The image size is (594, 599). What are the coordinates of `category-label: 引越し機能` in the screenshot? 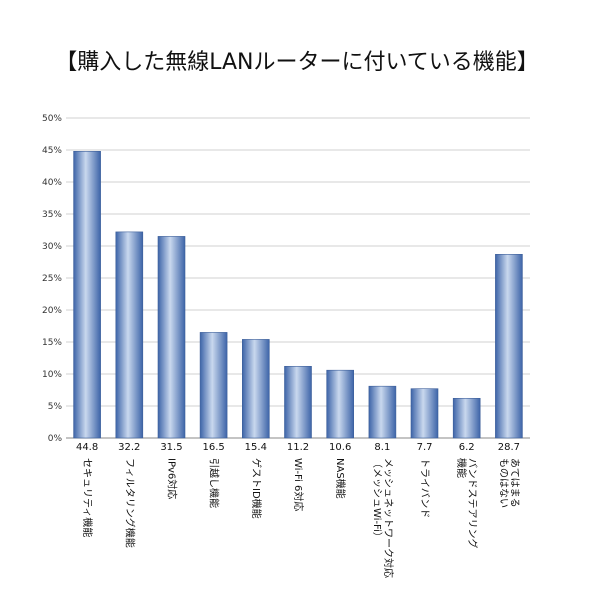 It's located at (214, 483).